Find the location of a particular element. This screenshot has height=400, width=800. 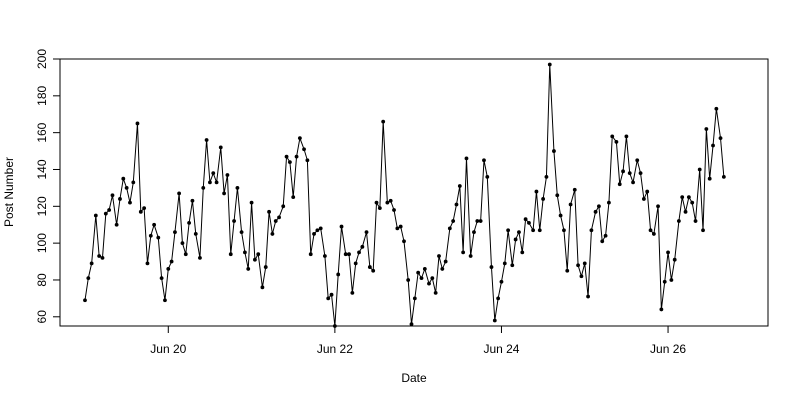

x-tick-label: Jun 20 is located at coordinates (168, 349).